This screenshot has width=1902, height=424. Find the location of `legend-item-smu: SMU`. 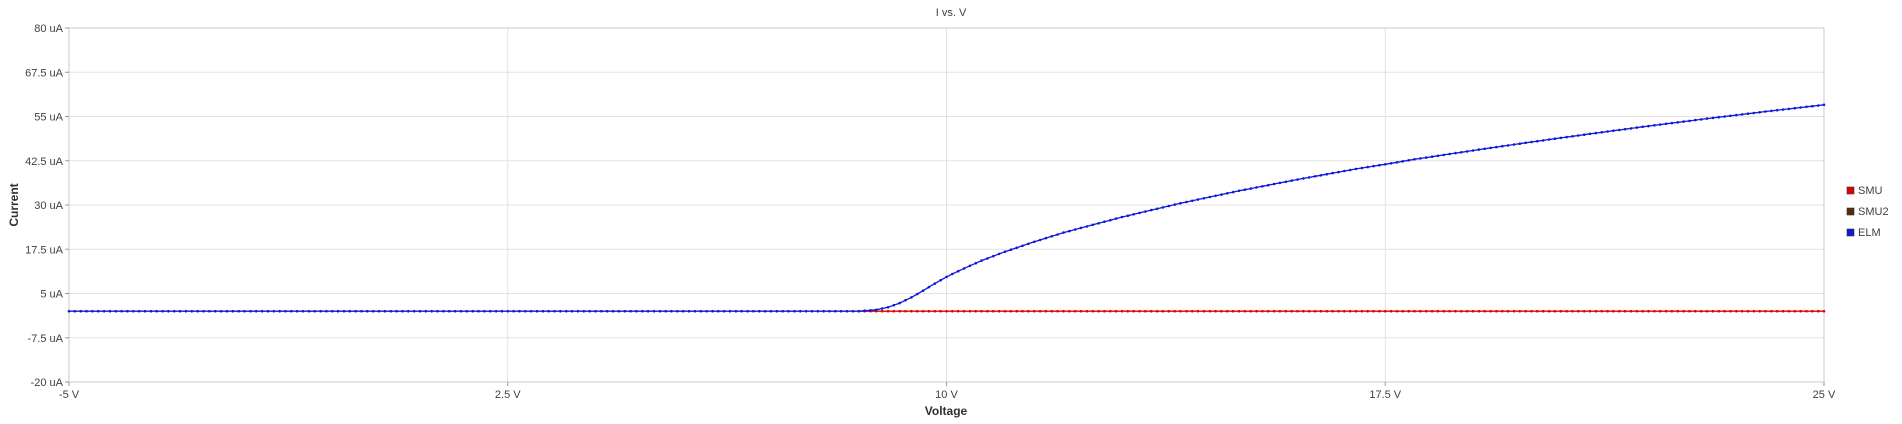

legend-item-smu: SMU is located at coordinates (1864, 191).